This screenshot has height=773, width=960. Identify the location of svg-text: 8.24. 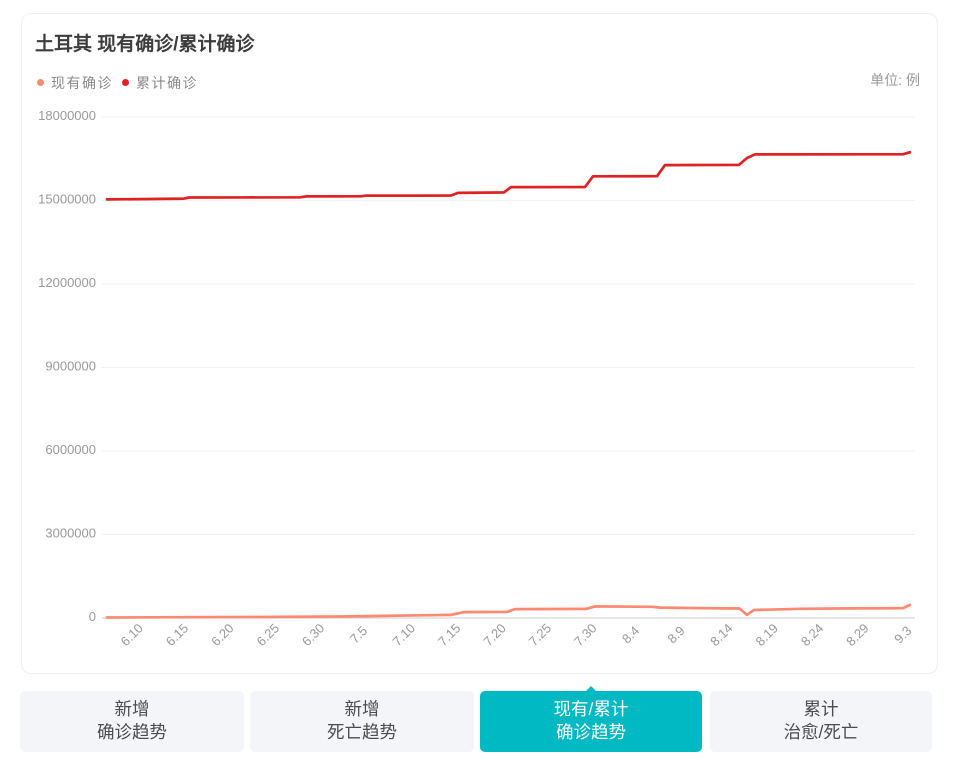
(812, 634).